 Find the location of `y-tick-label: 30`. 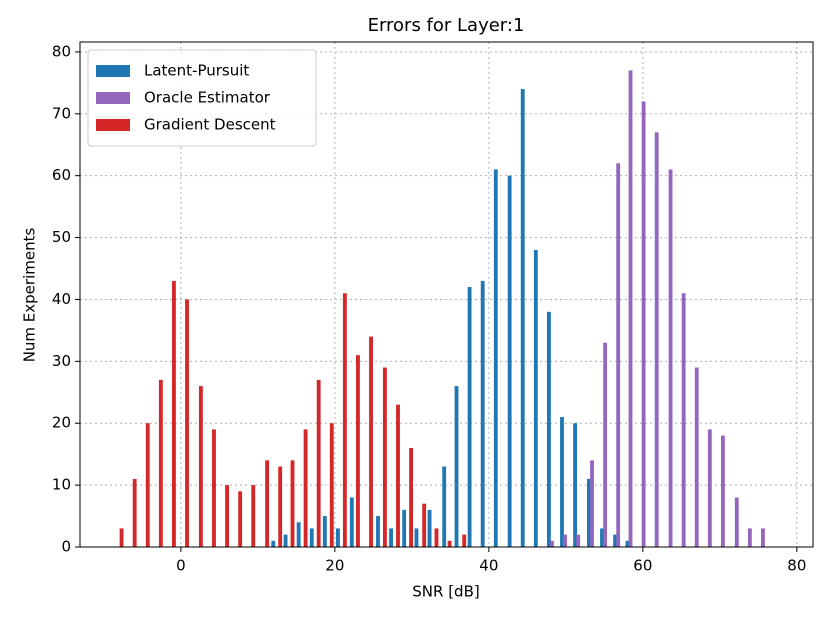

y-tick-label: 30 is located at coordinates (61, 361).